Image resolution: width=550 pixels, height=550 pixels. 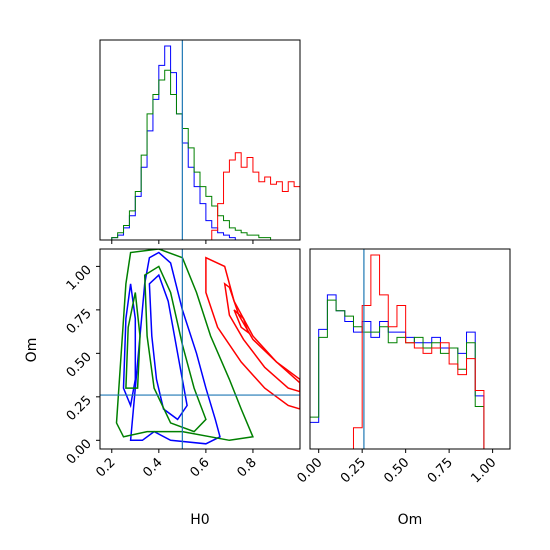 I want to click on joint-y-tick-label-3: 0.75, so click(x=79, y=321).